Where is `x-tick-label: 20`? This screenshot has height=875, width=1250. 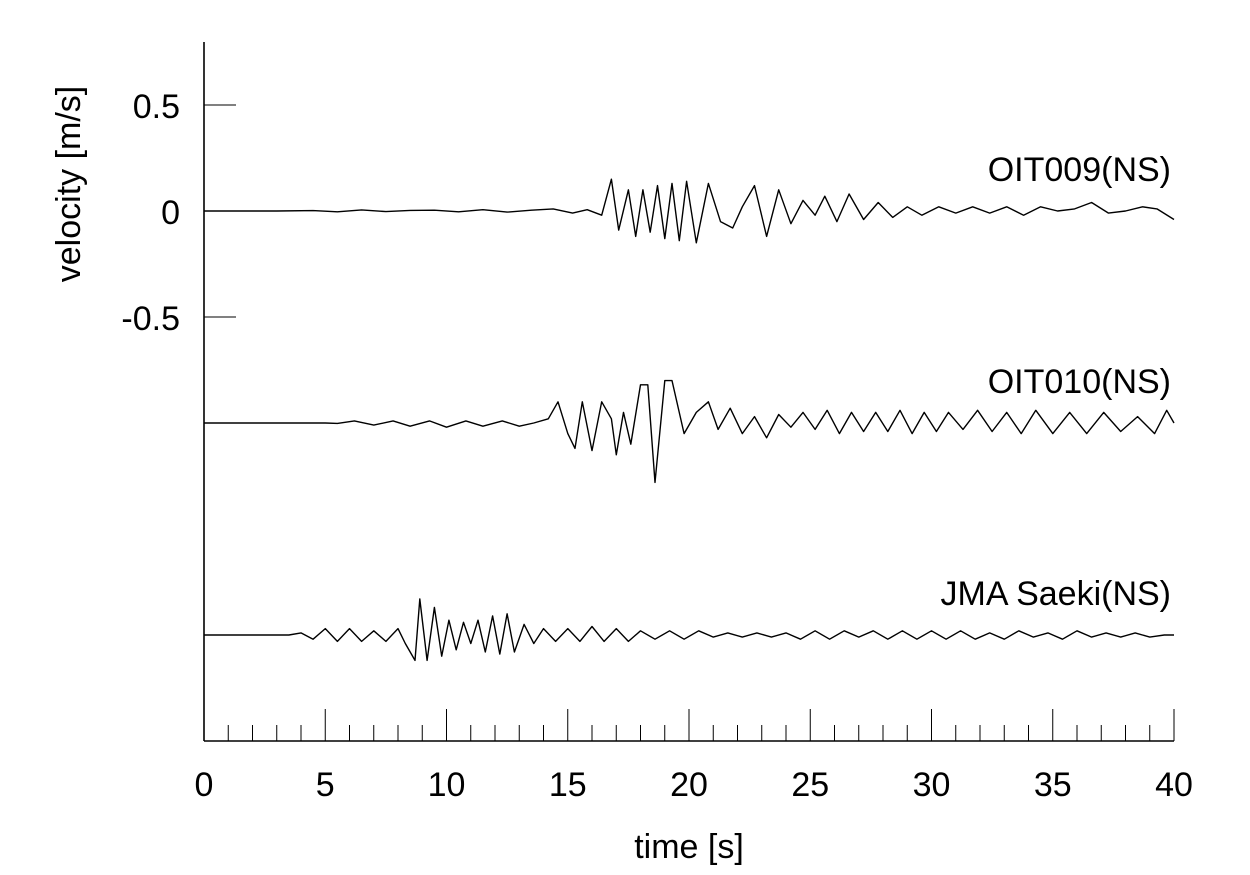 x-tick-label: 20 is located at coordinates (689, 785).